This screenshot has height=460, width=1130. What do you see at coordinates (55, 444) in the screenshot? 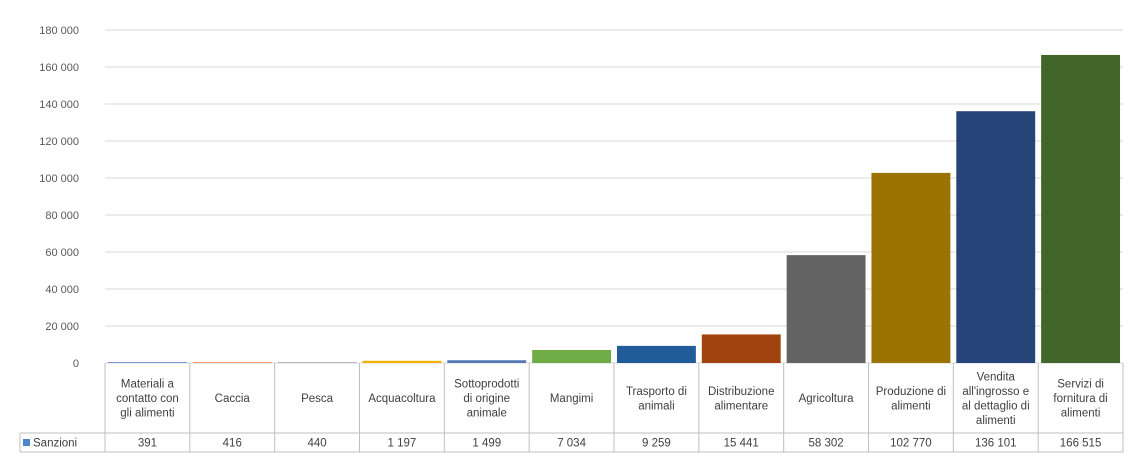
I see `series-name: Sanzioni` at bounding box center [55, 444].